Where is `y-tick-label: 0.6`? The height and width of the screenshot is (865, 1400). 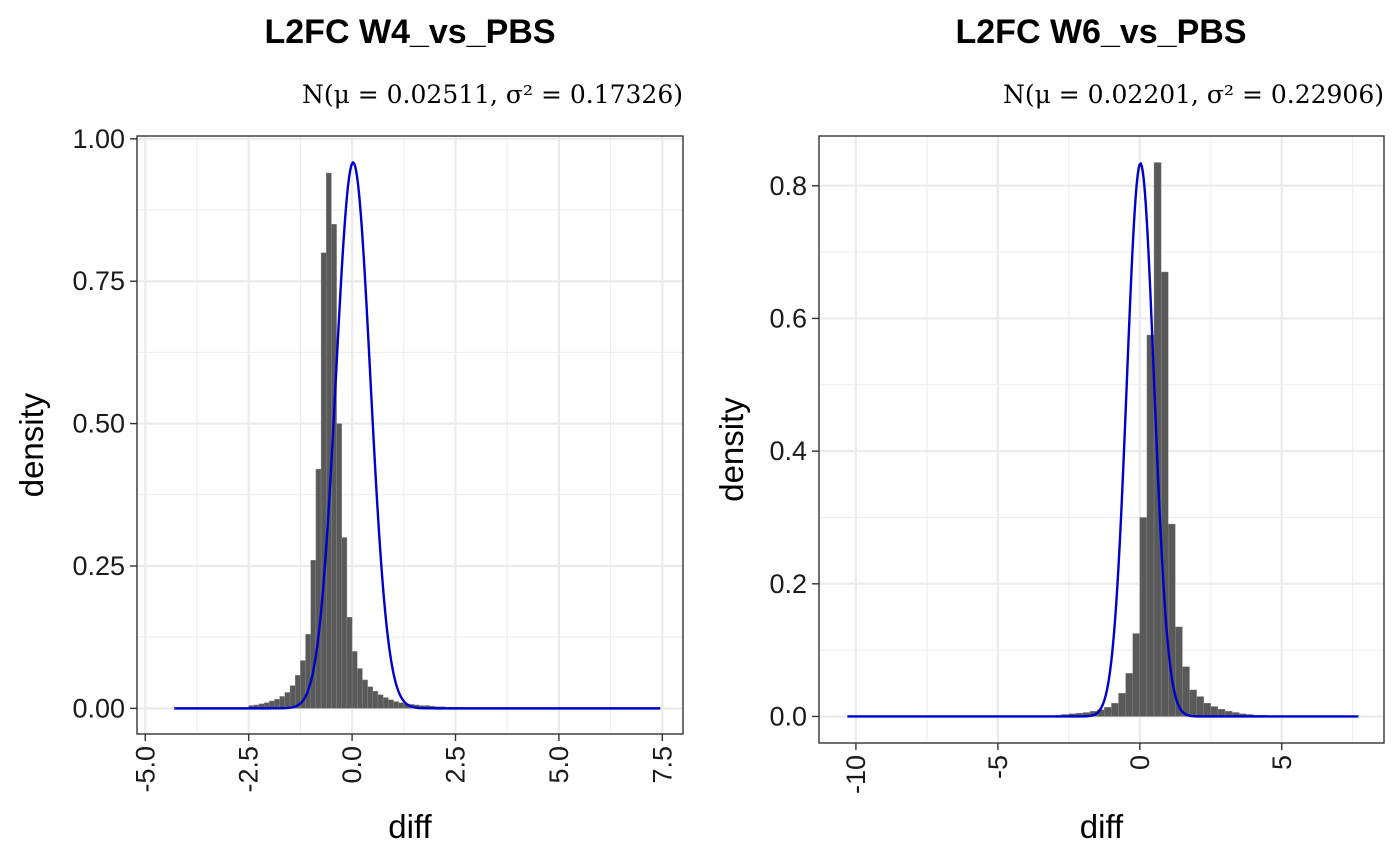 y-tick-label: 0.6 is located at coordinates (788, 318).